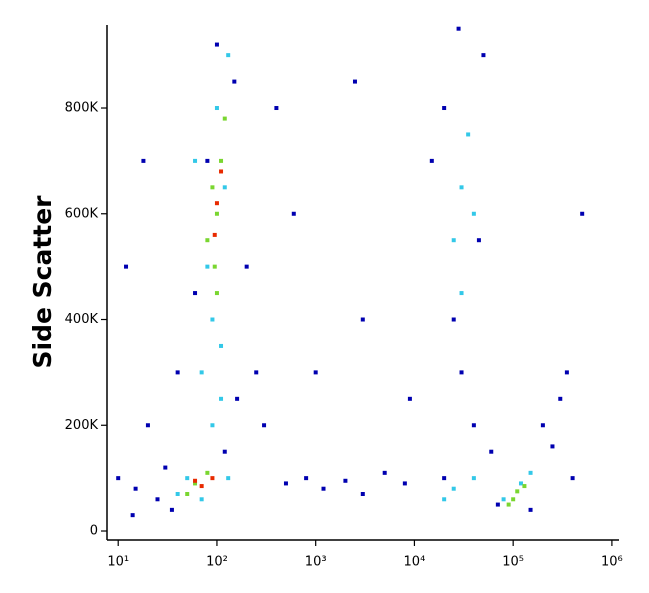 The width and height of the screenshot is (649, 593). Describe the element at coordinates (217, 562) in the screenshot. I see `x-tick-label: 10²` at that location.